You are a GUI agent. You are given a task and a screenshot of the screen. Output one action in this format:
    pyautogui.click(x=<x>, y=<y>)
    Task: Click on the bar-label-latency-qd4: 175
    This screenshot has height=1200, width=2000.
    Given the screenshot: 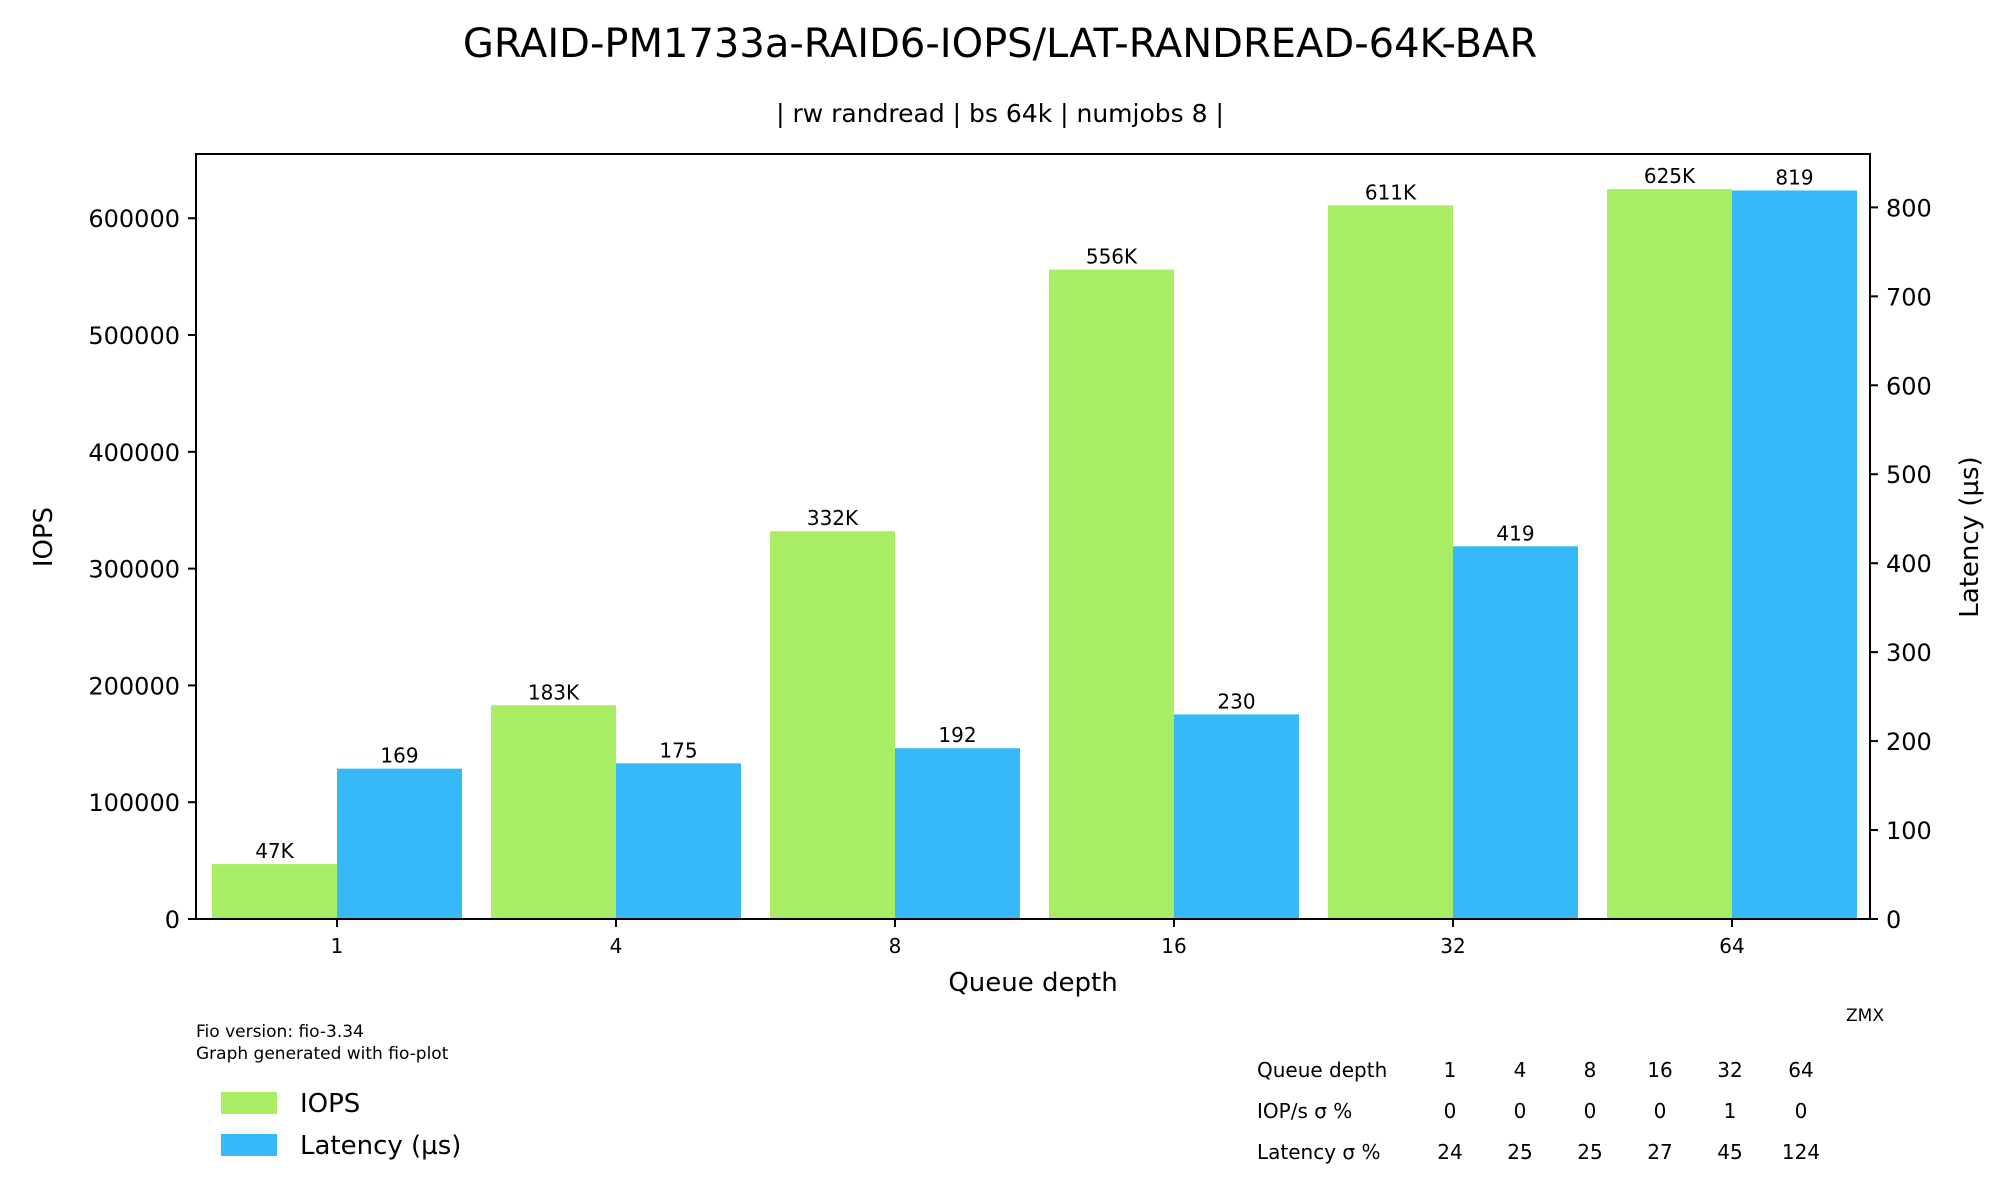 What is the action you would take?
    pyautogui.click(x=678, y=750)
    